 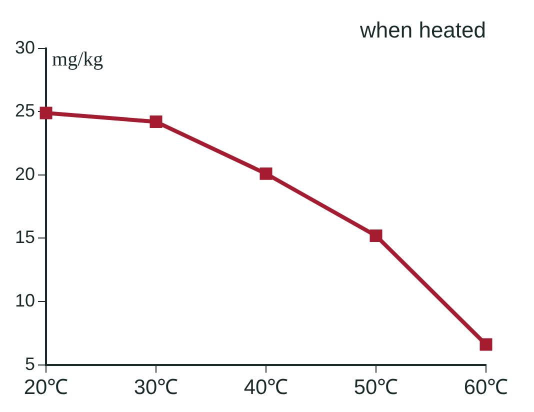 What do you see at coordinates (266, 388) in the screenshot?
I see `x-tick-label: 40℃` at bounding box center [266, 388].